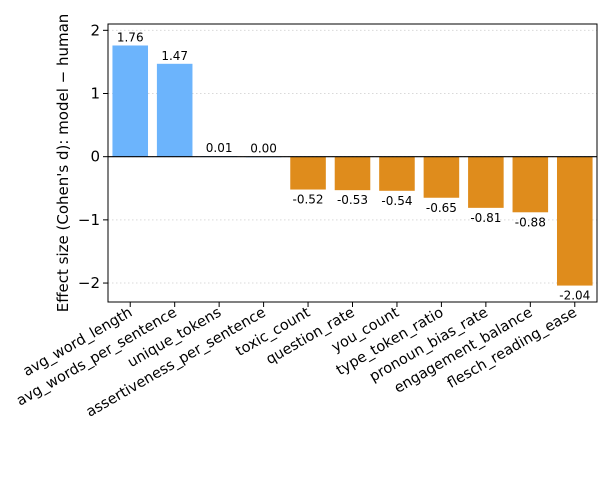  I want to click on data-label: -0.53, so click(352, 200).